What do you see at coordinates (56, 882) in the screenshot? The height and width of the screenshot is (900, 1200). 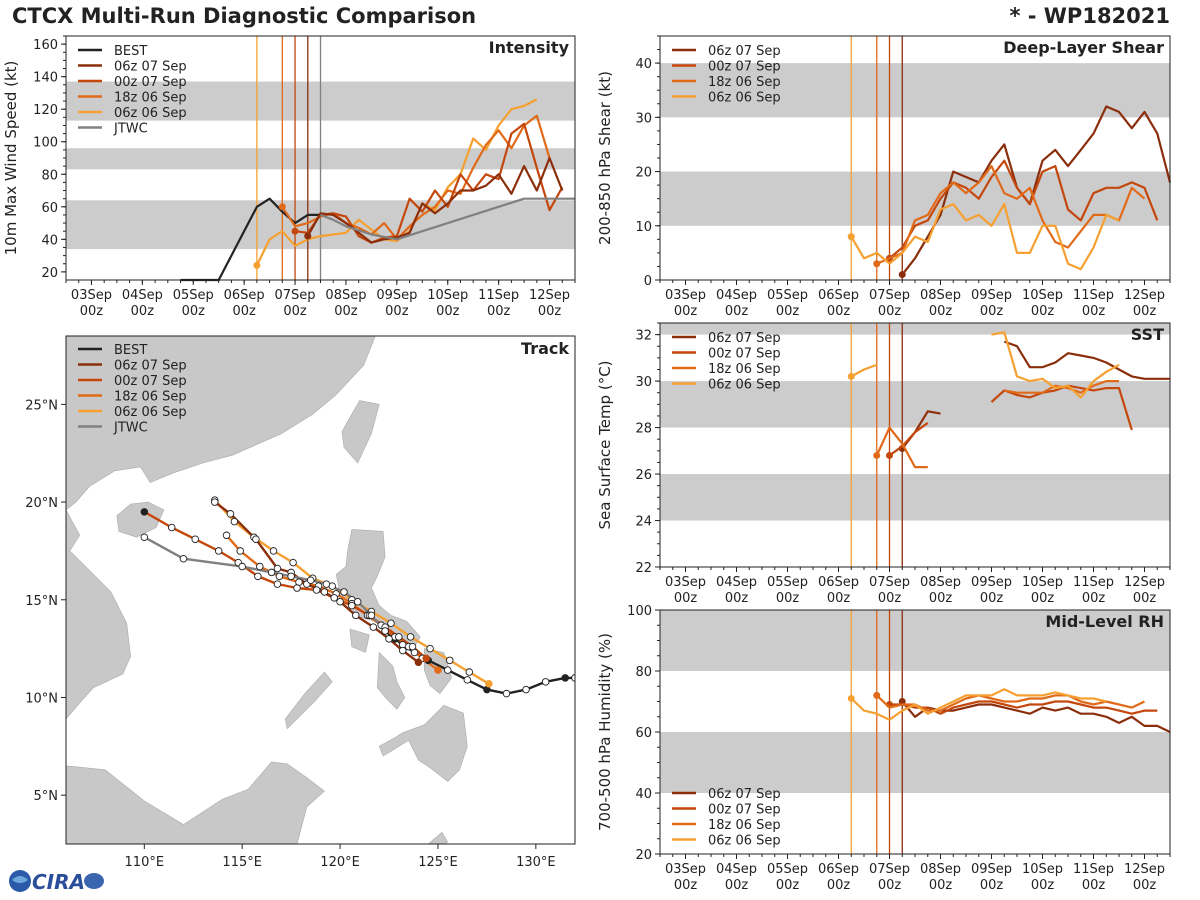 I see `cira-logo-graphic: CIRA` at bounding box center [56, 882].